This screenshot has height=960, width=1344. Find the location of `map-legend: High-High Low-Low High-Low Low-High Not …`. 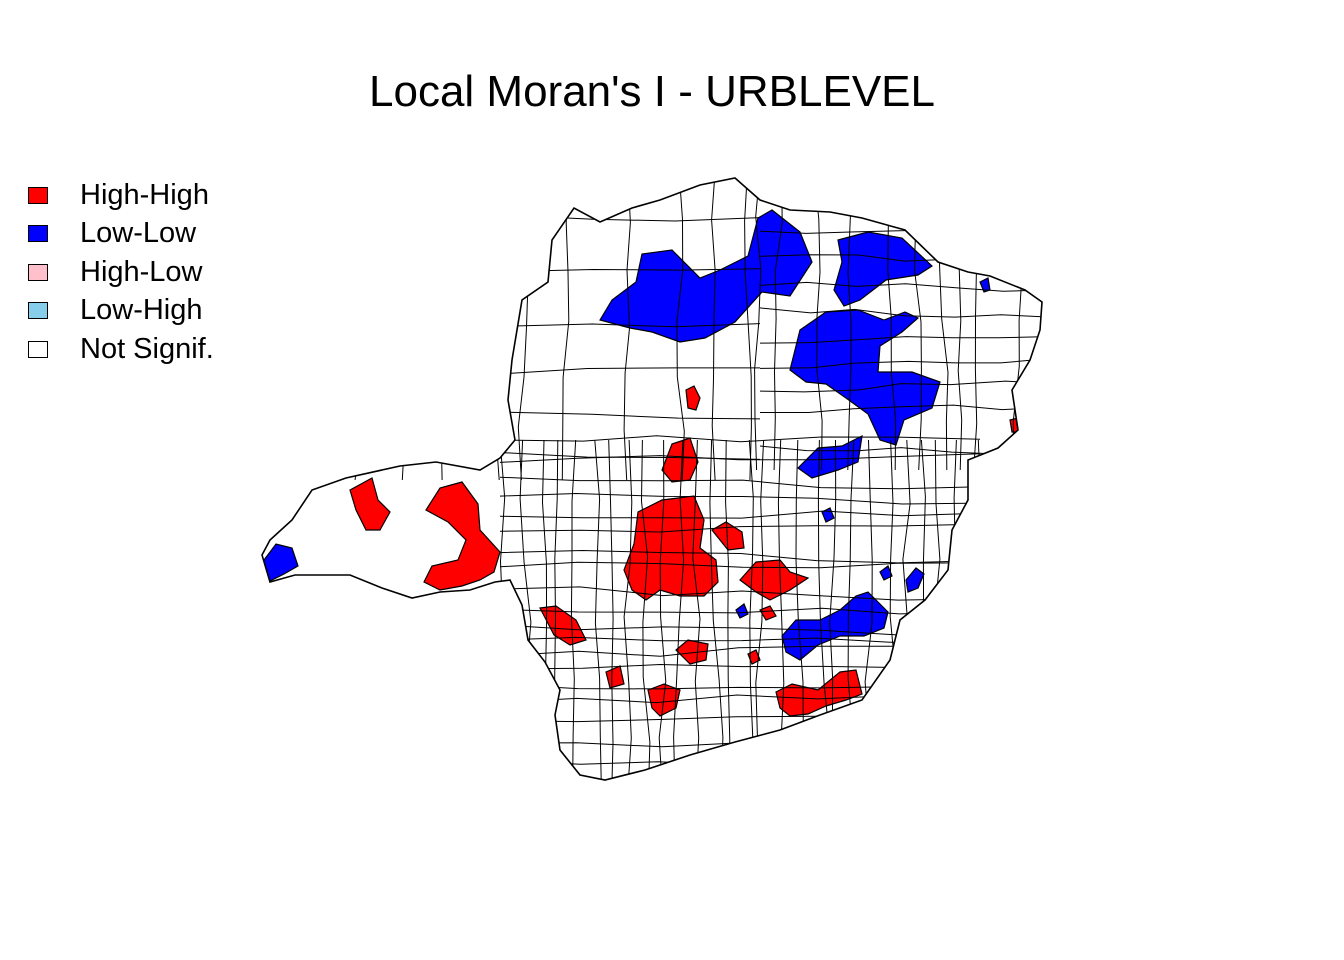

map-legend: High-High Low-Low High-Low Low-High Not … is located at coordinates (121, 272).